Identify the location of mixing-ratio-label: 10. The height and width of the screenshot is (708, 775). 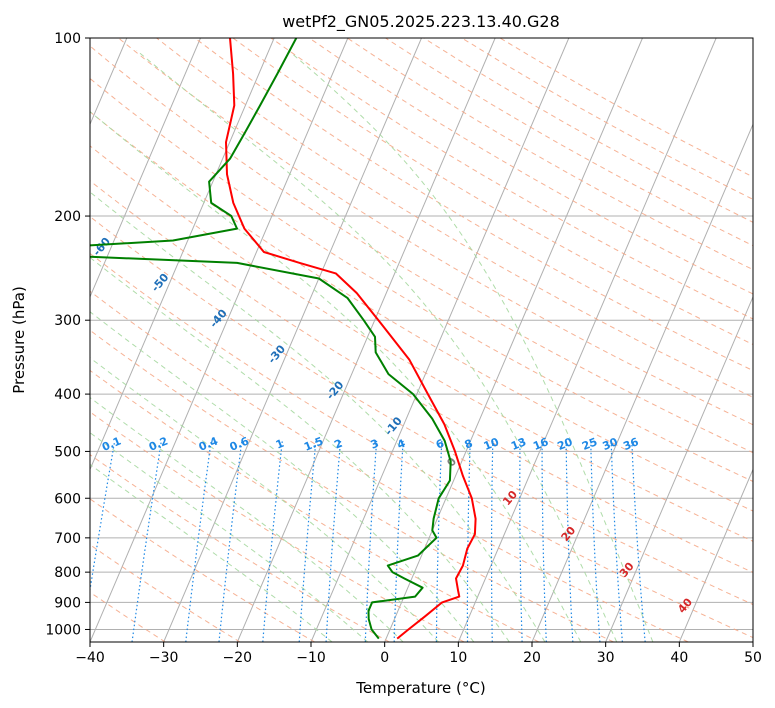
(491, 444).